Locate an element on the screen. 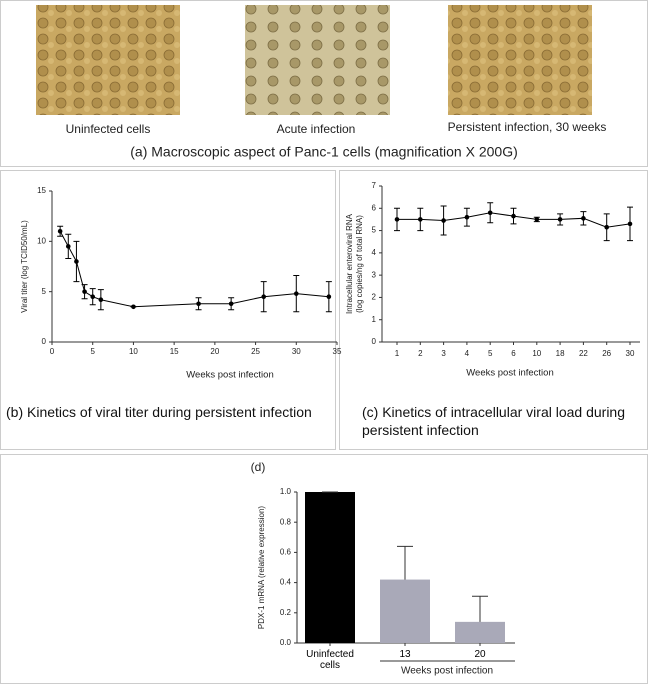 The height and width of the screenshot is (684, 648). y-tick-label: 0.6 is located at coordinates (286, 552).